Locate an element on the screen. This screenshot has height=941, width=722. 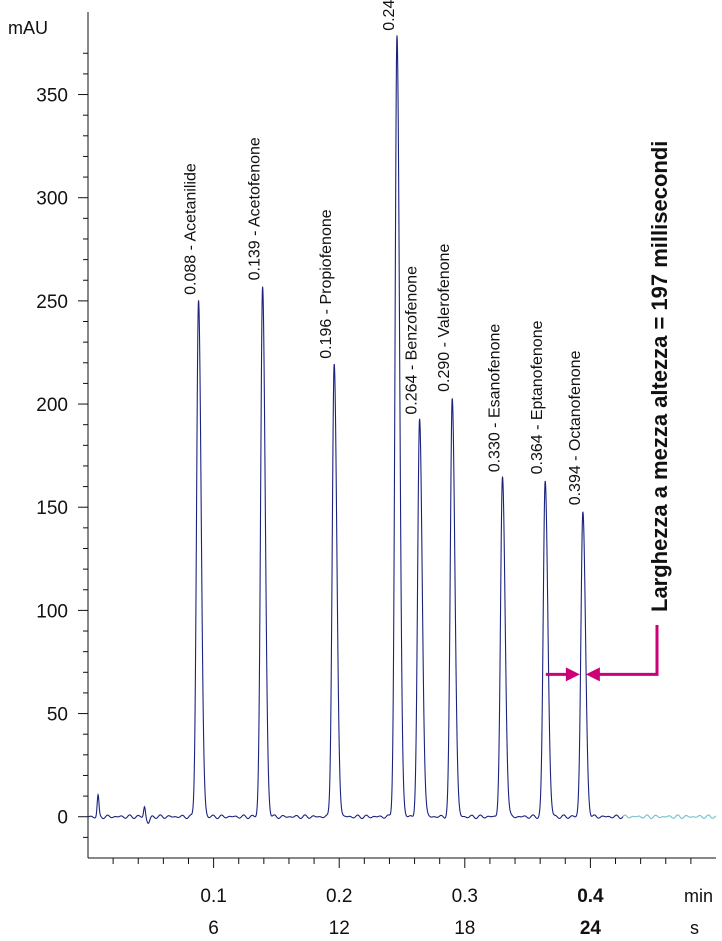
x-tick-label-s: 6 is located at coordinates (213, 928).